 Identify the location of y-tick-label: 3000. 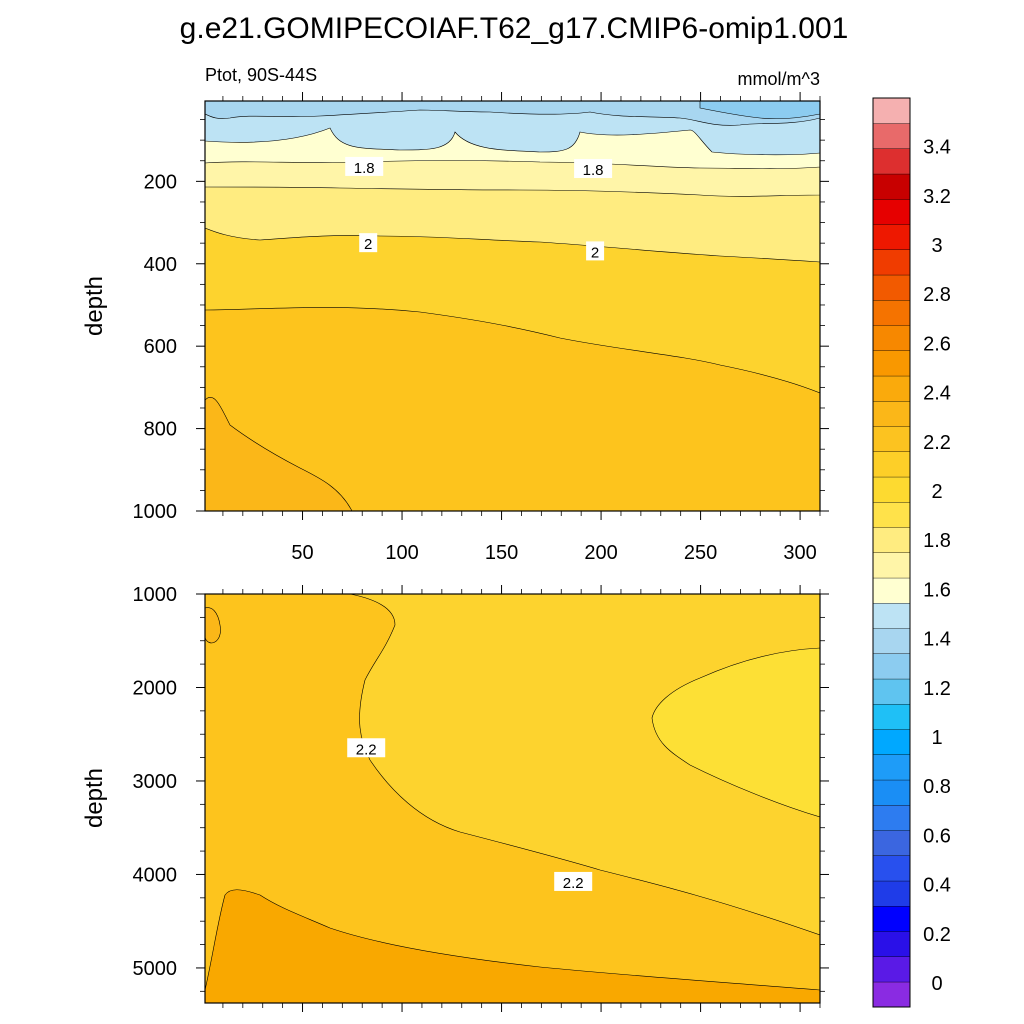
(155, 782).